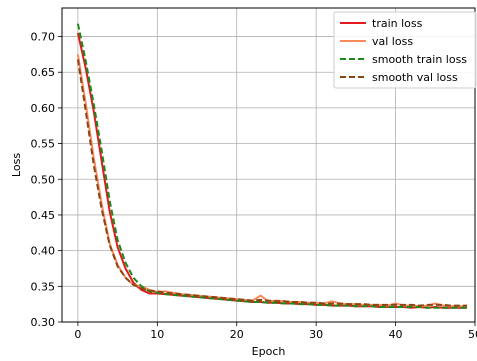  I want to click on y-tick-label: 0.60, so click(43, 108).